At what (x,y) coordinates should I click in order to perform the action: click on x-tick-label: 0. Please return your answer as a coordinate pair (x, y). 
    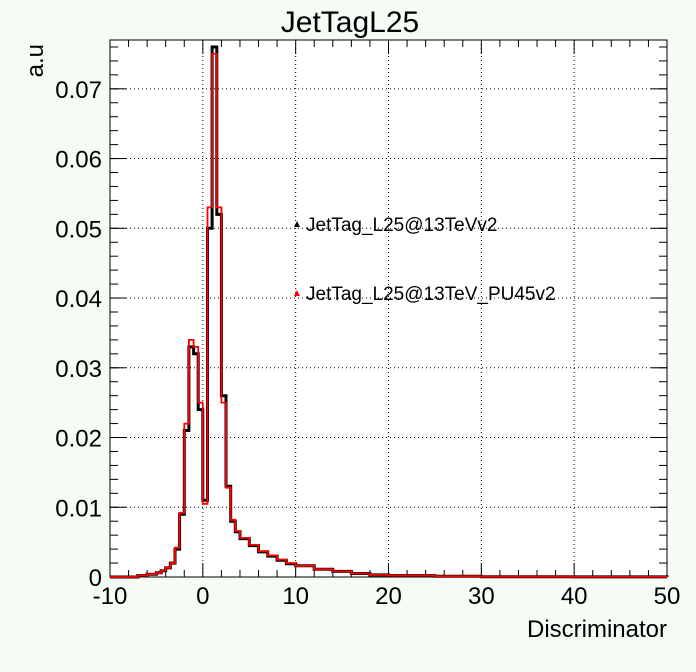
    Looking at the image, I should click on (202, 596).